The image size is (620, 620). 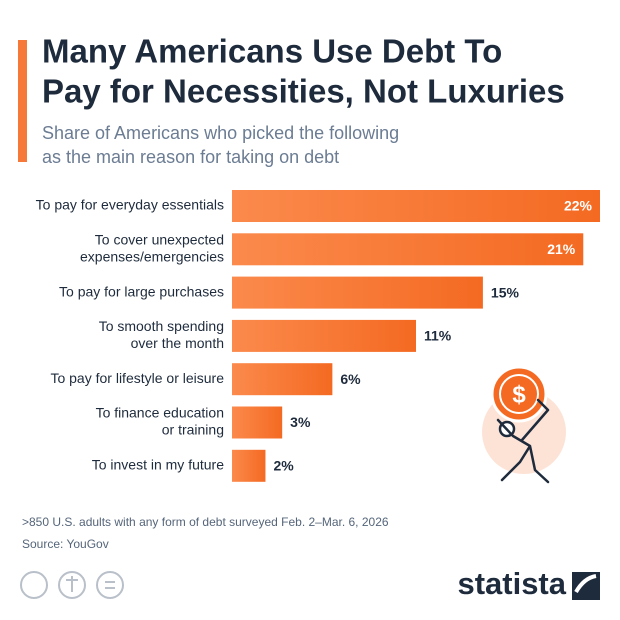 I want to click on cc-icon, so click(x=34, y=585).